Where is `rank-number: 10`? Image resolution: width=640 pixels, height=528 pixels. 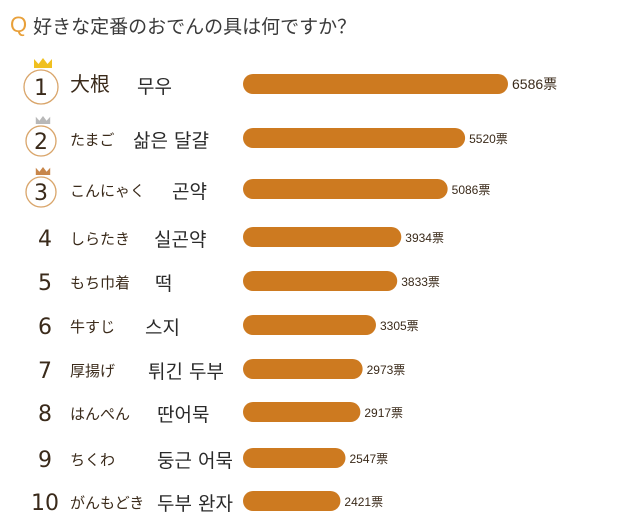
rank-number: 10 is located at coordinates (45, 503).